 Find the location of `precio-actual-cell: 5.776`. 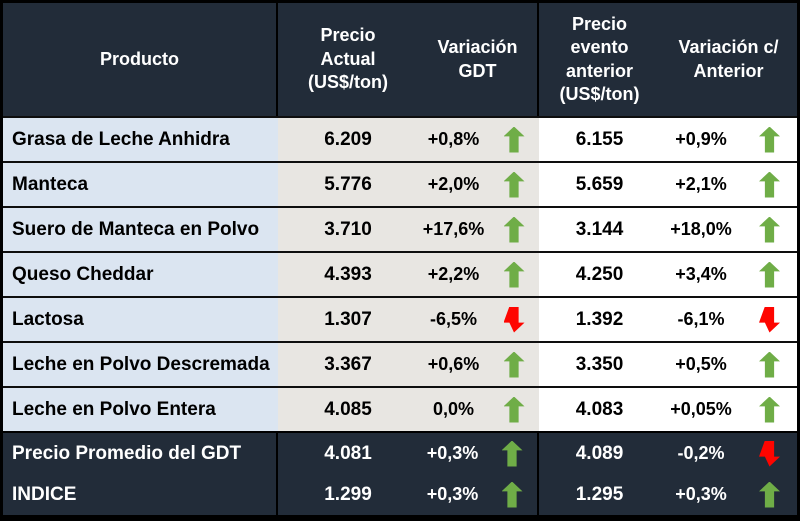

precio-actual-cell: 5.776 is located at coordinates (348, 184).